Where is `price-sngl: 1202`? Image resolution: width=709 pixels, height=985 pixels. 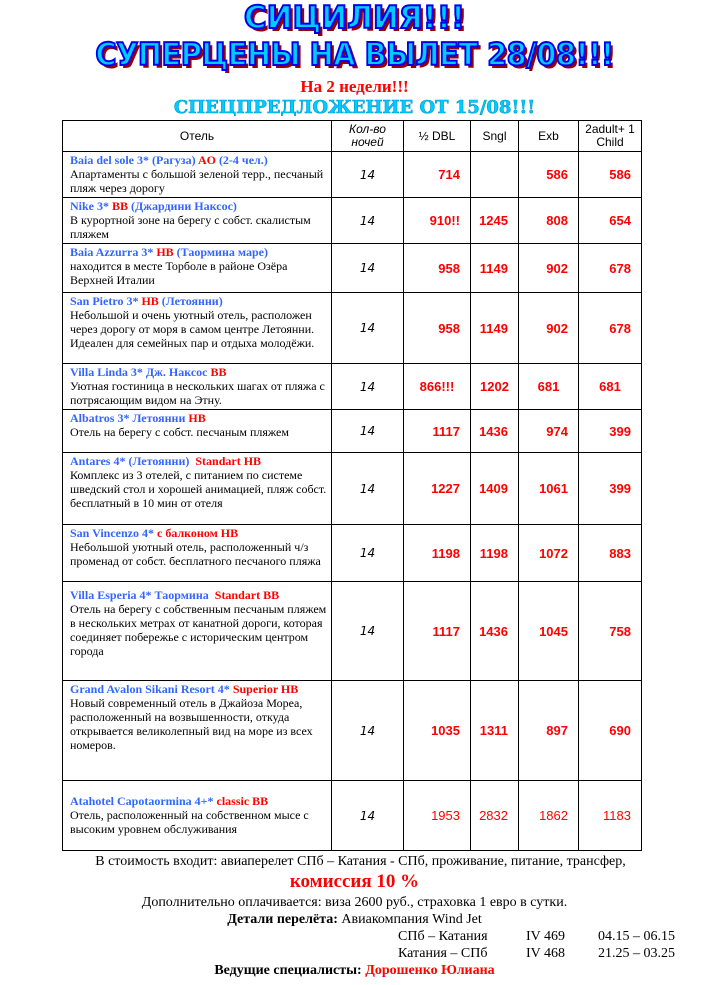
price-sngl: 1202 is located at coordinates (494, 386).